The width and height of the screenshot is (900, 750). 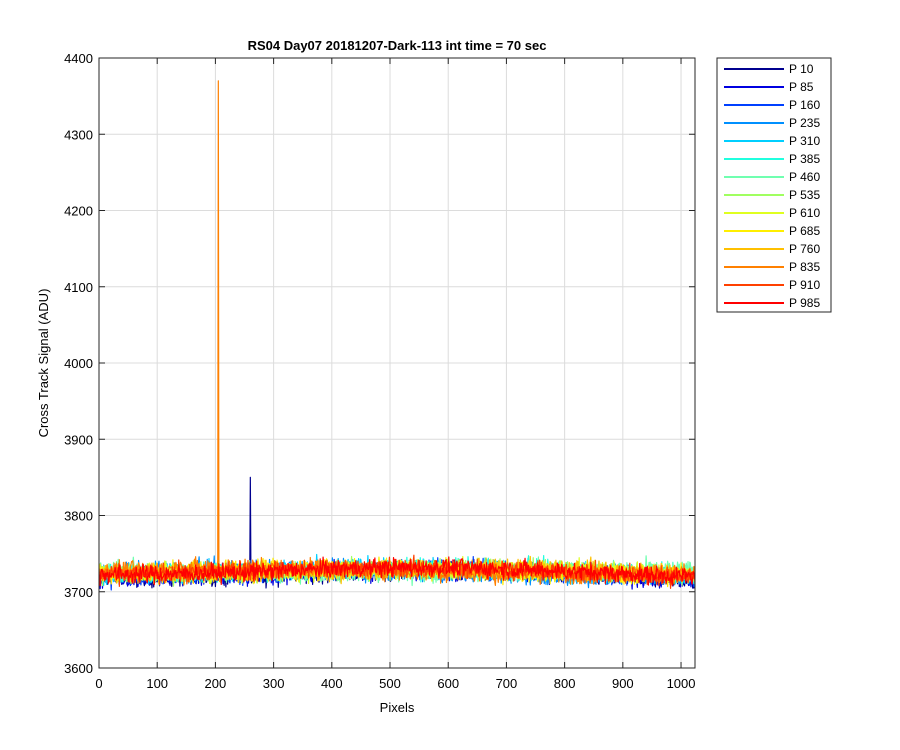 I want to click on legend-label: P 835, so click(x=804, y=267).